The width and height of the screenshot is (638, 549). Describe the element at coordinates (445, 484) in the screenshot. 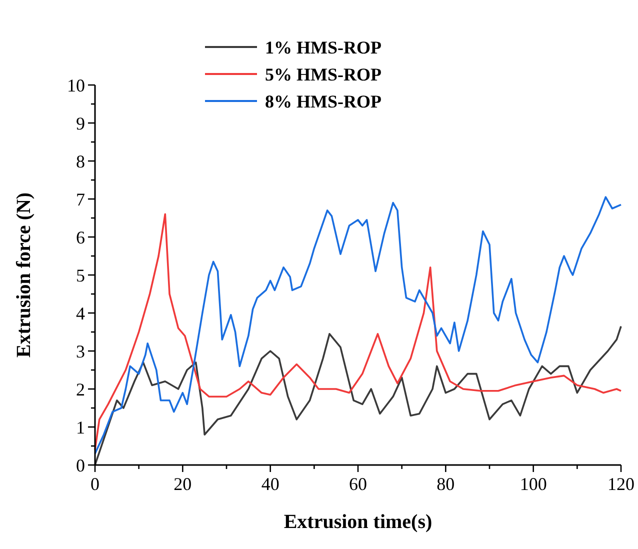

I see `x-tick-label: 80` at that location.